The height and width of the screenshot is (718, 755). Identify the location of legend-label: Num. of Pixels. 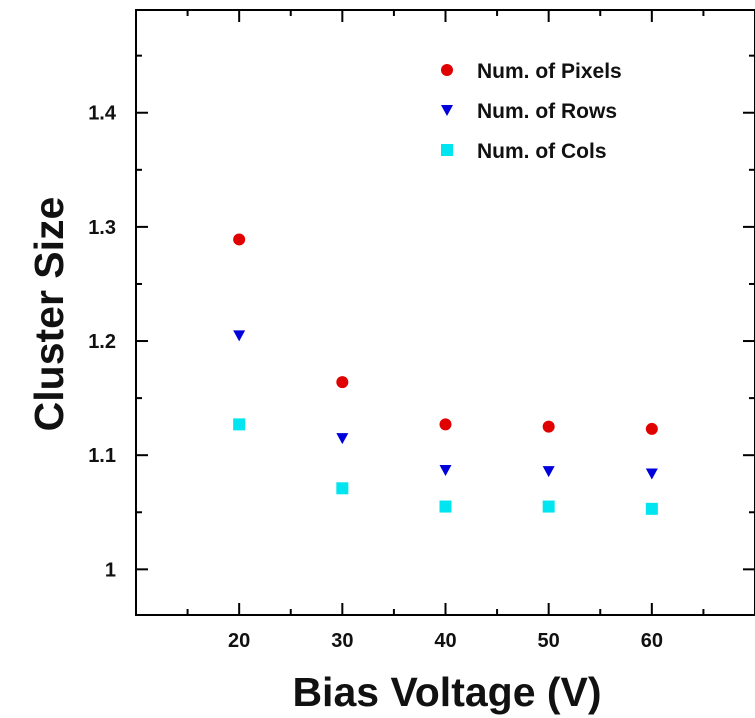
(549, 71).